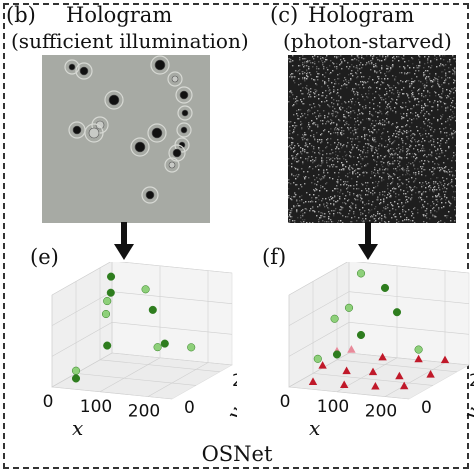 Image resolution: width=474 pixels, height=474 pixels. I want to click on panel-b-subtitle: (sufficient illumination), so click(130, 41).